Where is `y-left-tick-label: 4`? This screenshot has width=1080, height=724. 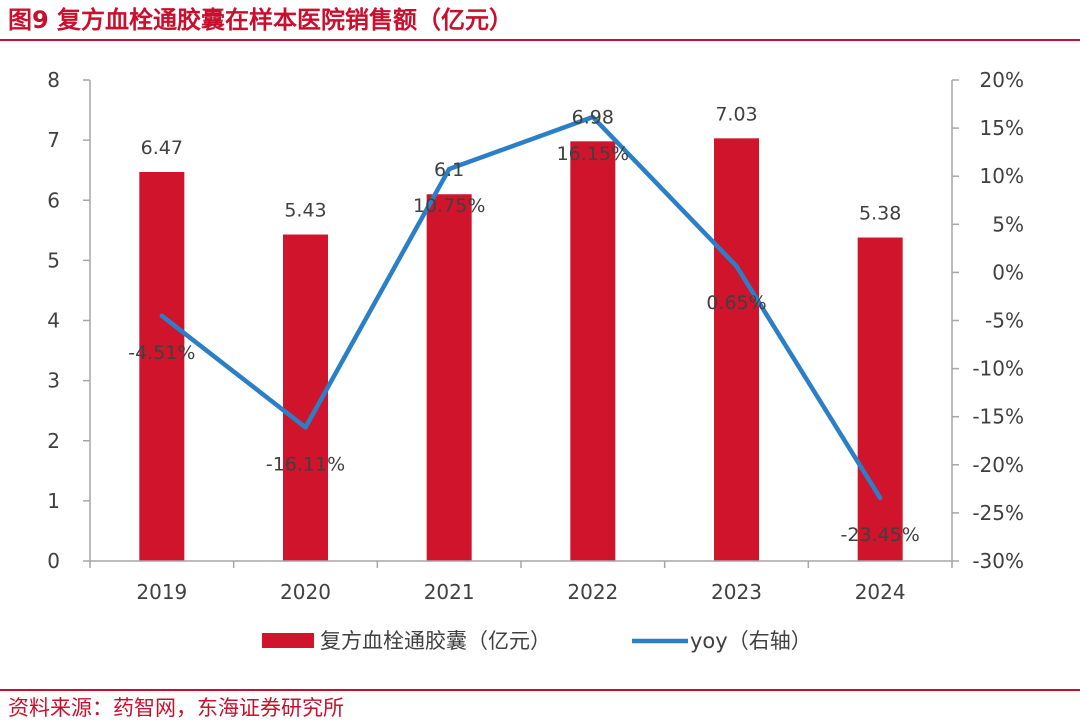 y-left-tick-label: 4 is located at coordinates (53, 321).